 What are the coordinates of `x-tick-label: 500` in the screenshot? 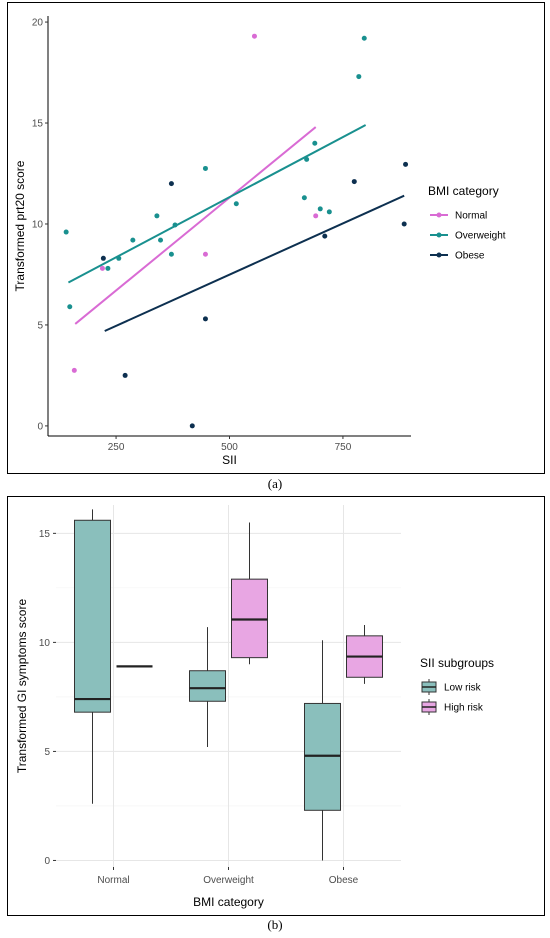 It's located at (229, 447).